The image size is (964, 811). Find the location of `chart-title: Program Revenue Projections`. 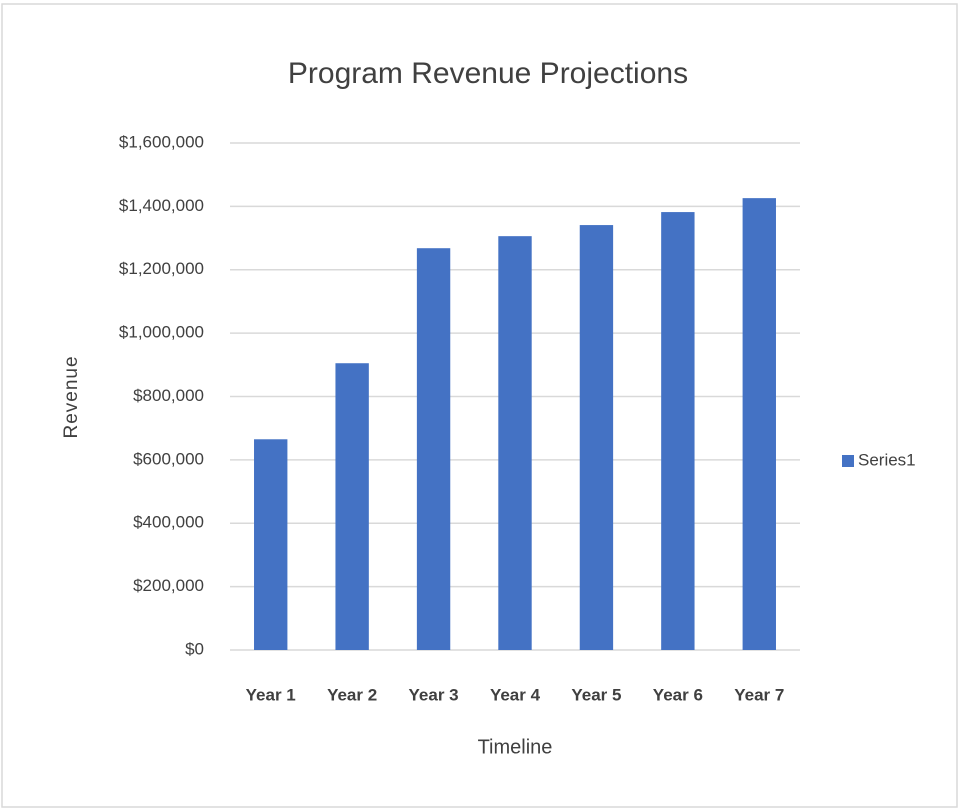

chart-title: Program Revenue Projections is located at coordinates (488, 73).